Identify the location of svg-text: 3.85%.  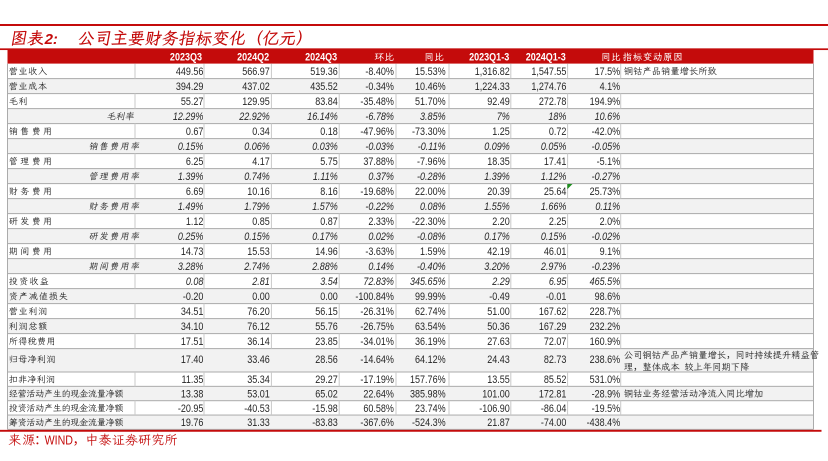
(433, 117).